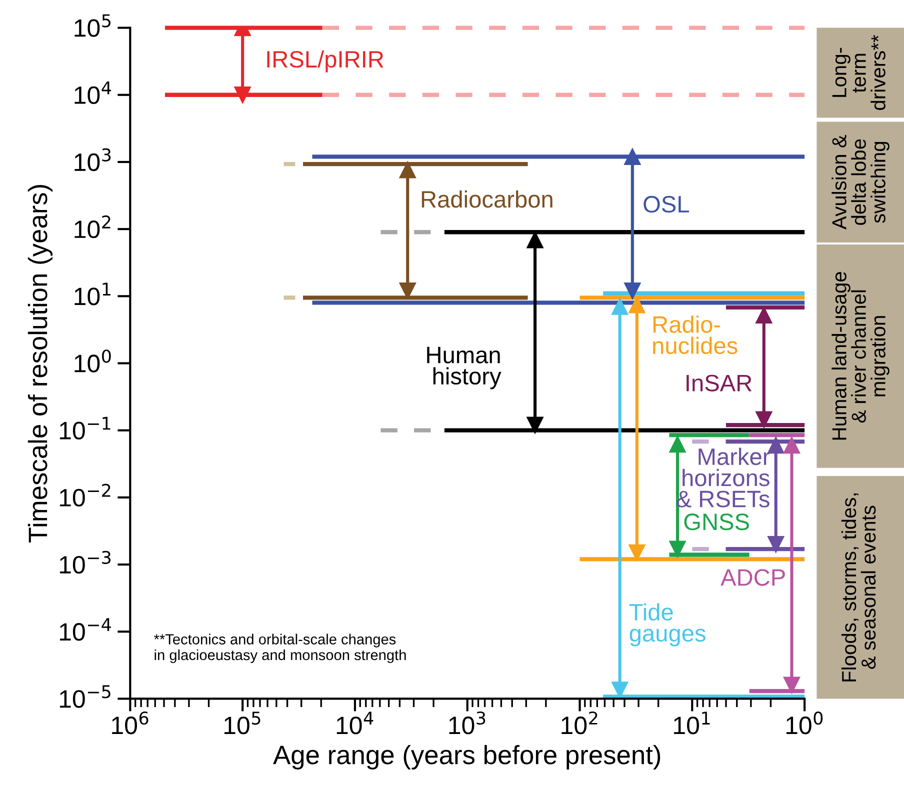  Describe the element at coordinates (580, 722) in the screenshot. I see `x-tick-label: 10$^{2}$` at that location.